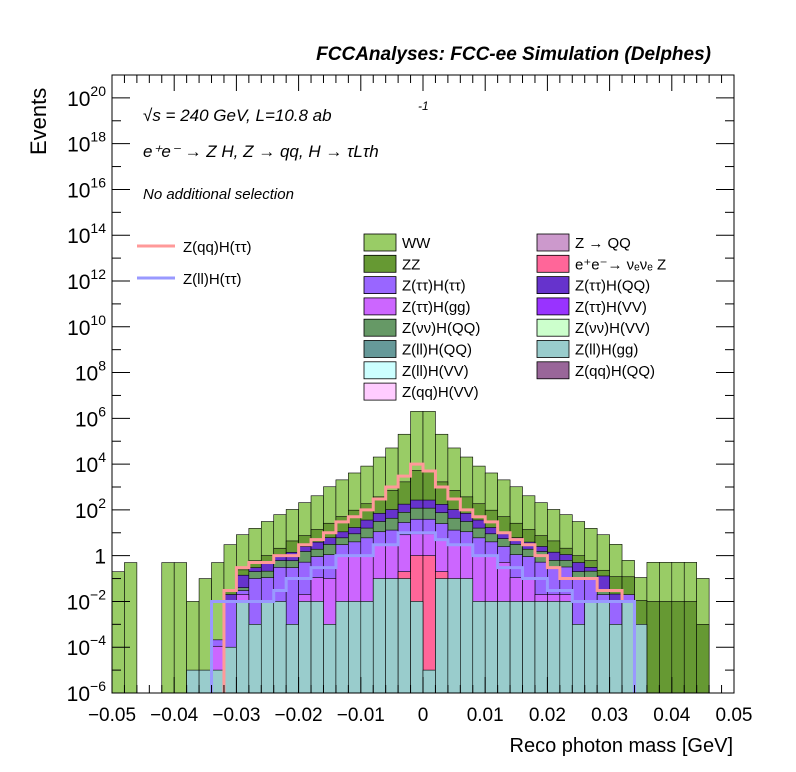 This screenshot has width=796, height=772. Describe the element at coordinates (367, 647) in the screenshot. I see `bar-z-ll-h-gg--20` at that location.